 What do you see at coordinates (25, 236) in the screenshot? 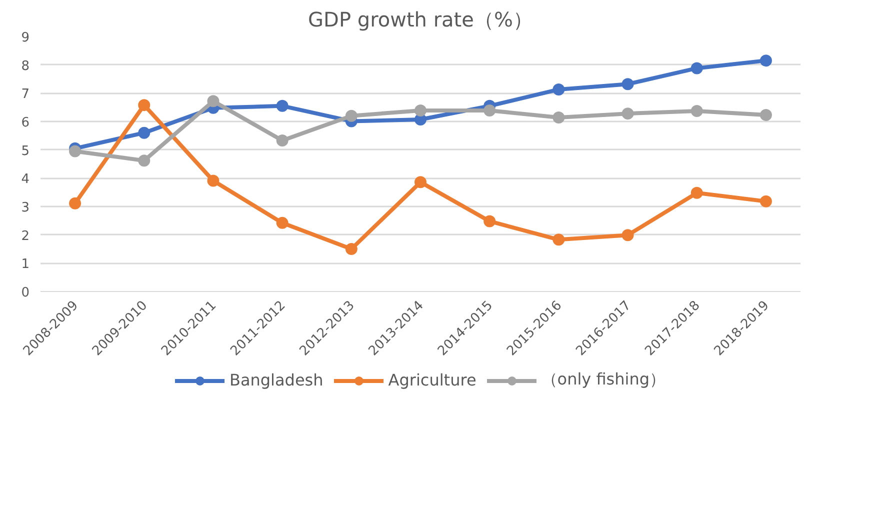
I see `y-tick-label: 2` at bounding box center [25, 236].